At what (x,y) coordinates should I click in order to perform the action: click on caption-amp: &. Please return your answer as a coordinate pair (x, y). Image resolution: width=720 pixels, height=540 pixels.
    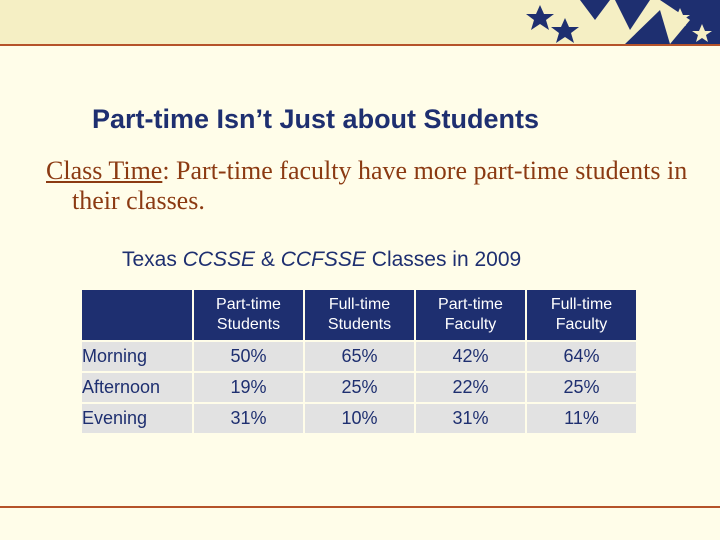
    Looking at the image, I should click on (268, 259).